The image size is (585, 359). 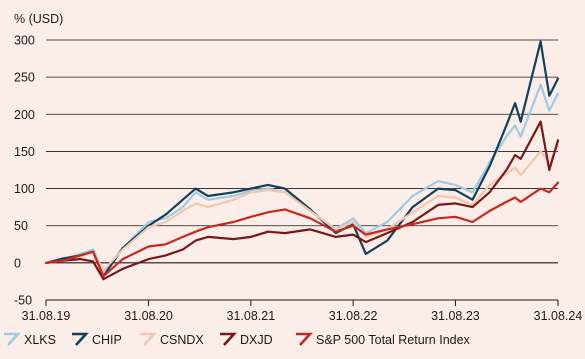 What do you see at coordinates (21, 226) in the screenshot?
I see `y-tick-label: 50` at bounding box center [21, 226].